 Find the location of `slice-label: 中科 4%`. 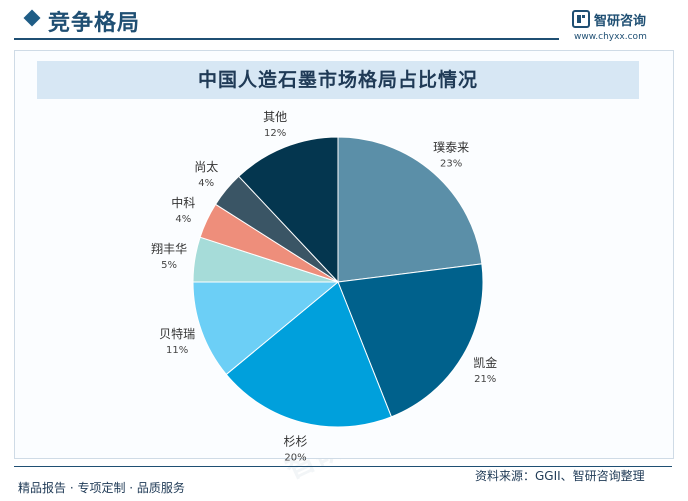

slice-label: 中科 4% is located at coordinates (183, 210).